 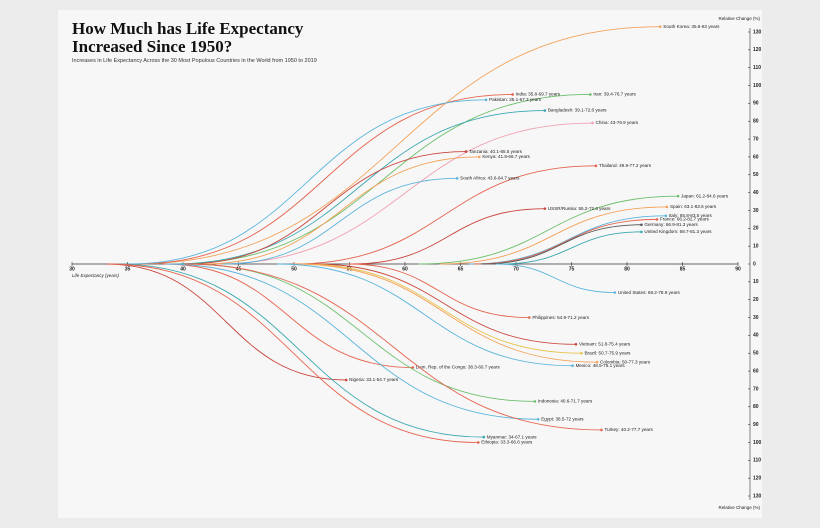 I want to click on series-label: South Africa: 43.6-64.7 years, so click(x=490, y=178).